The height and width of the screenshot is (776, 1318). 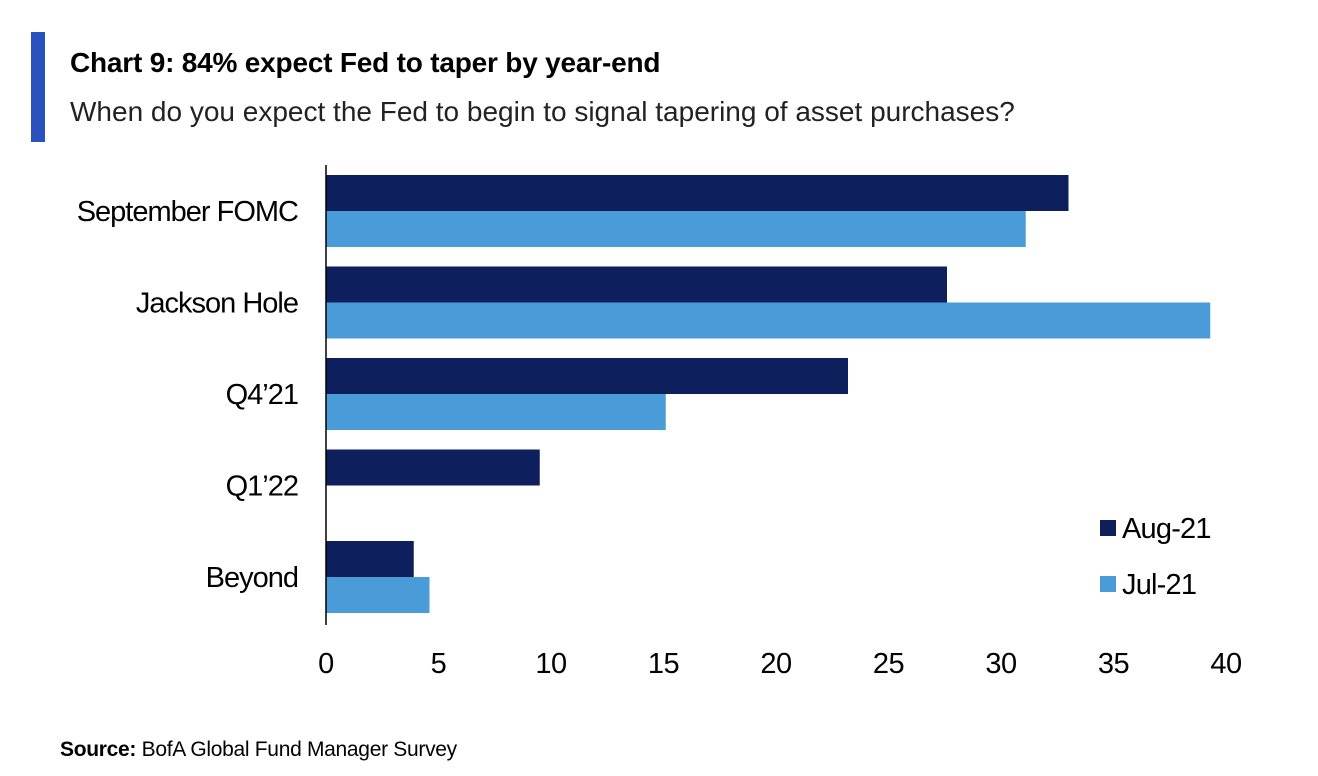 I want to click on x-tick-label: 20, so click(x=775, y=664).